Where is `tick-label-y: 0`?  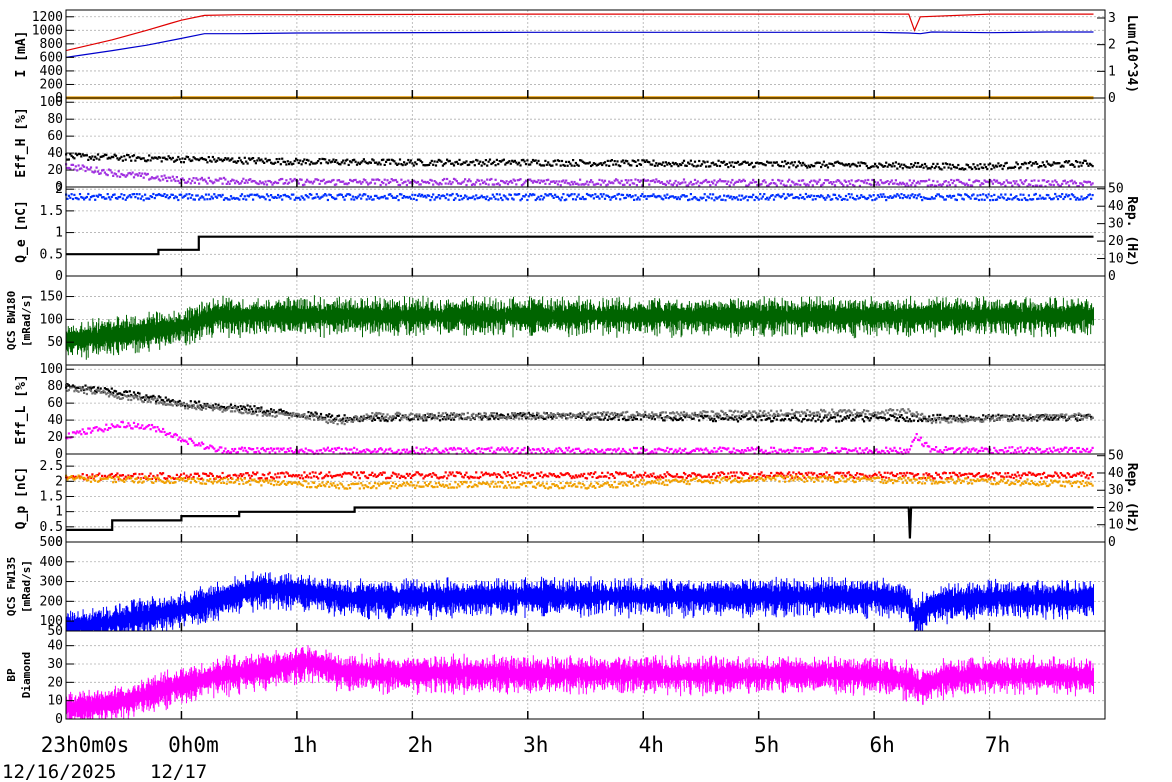 tick-label-y: 0 is located at coordinates (59, 98).